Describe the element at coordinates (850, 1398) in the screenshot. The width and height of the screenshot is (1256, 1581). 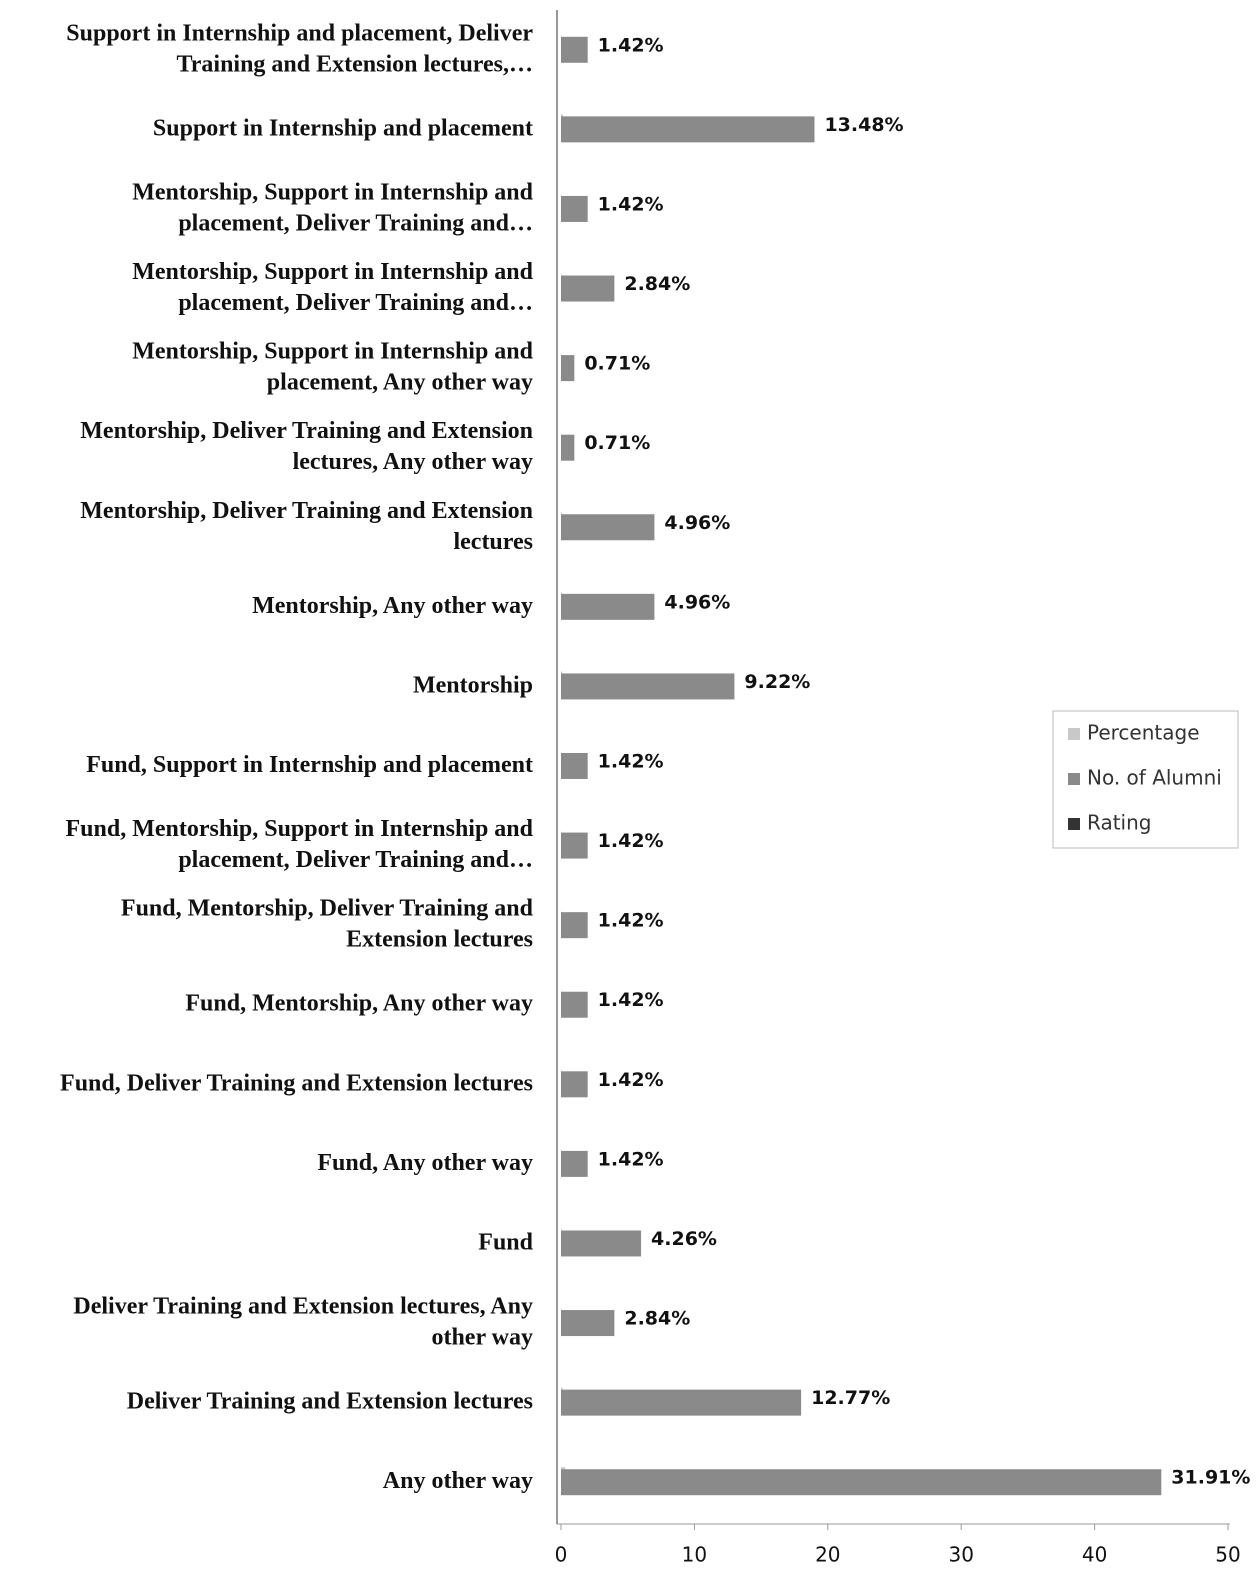
I see `data-label: 12.77%` at that location.